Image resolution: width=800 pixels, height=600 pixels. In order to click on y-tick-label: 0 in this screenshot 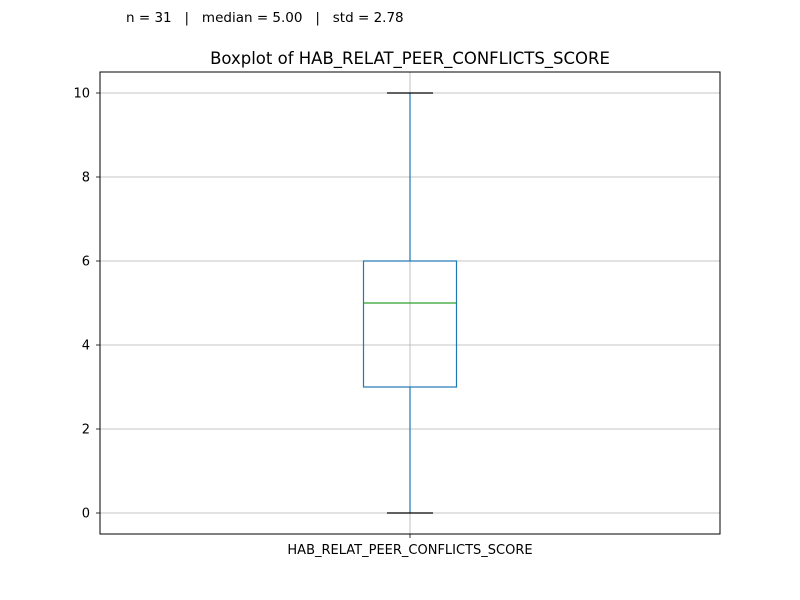, I will do `click(86, 514)`.